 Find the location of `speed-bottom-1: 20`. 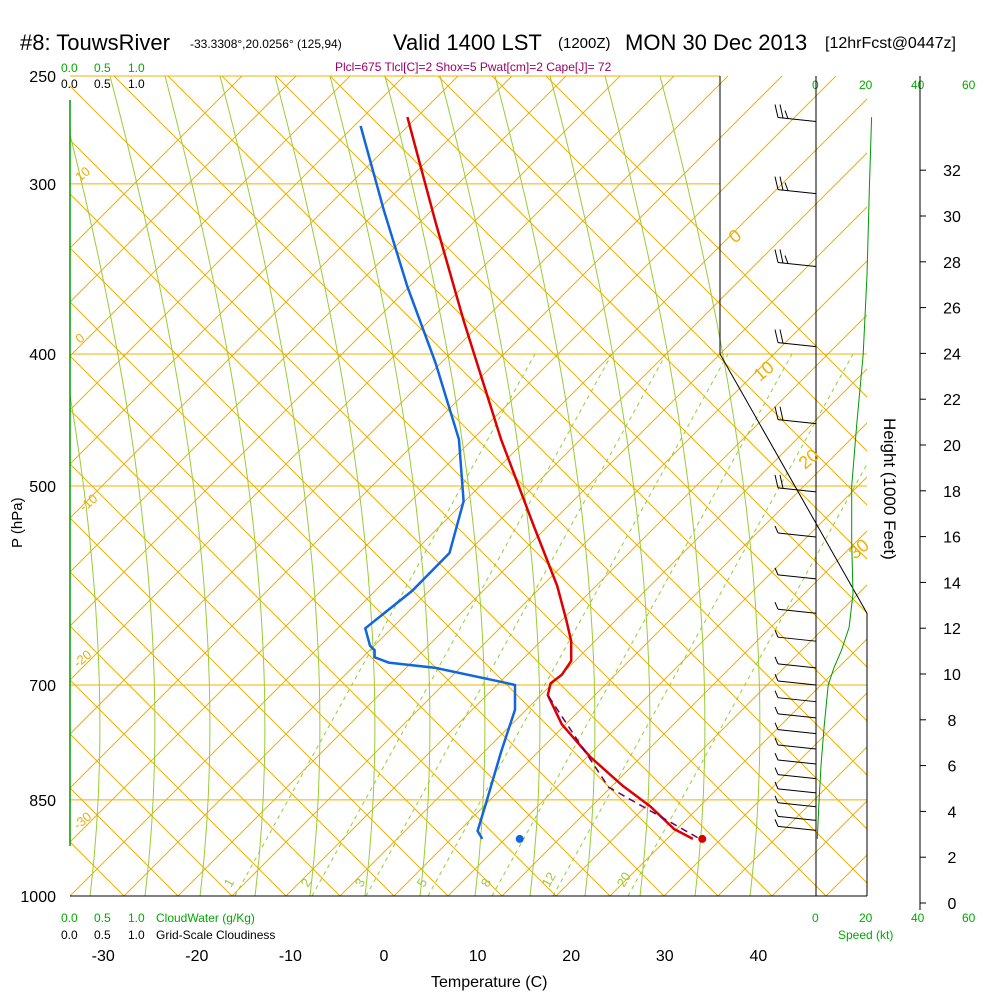

speed-bottom-1: 20 is located at coordinates (866, 918).